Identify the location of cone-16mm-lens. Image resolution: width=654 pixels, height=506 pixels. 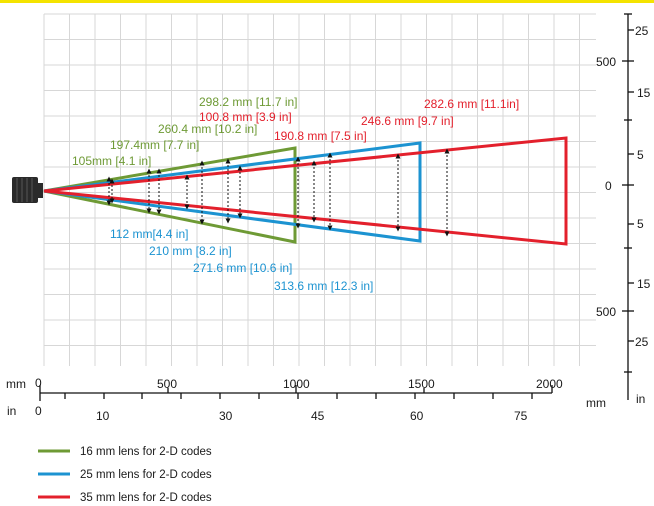
(170, 195).